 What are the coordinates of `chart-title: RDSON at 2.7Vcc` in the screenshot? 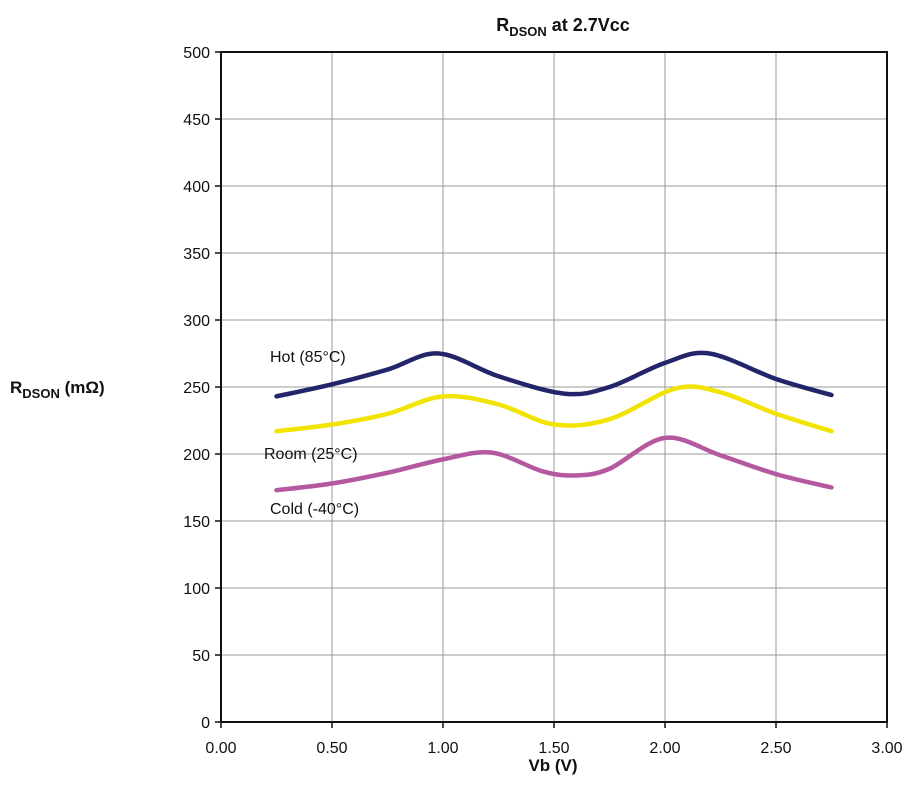 It's located at (563, 27).